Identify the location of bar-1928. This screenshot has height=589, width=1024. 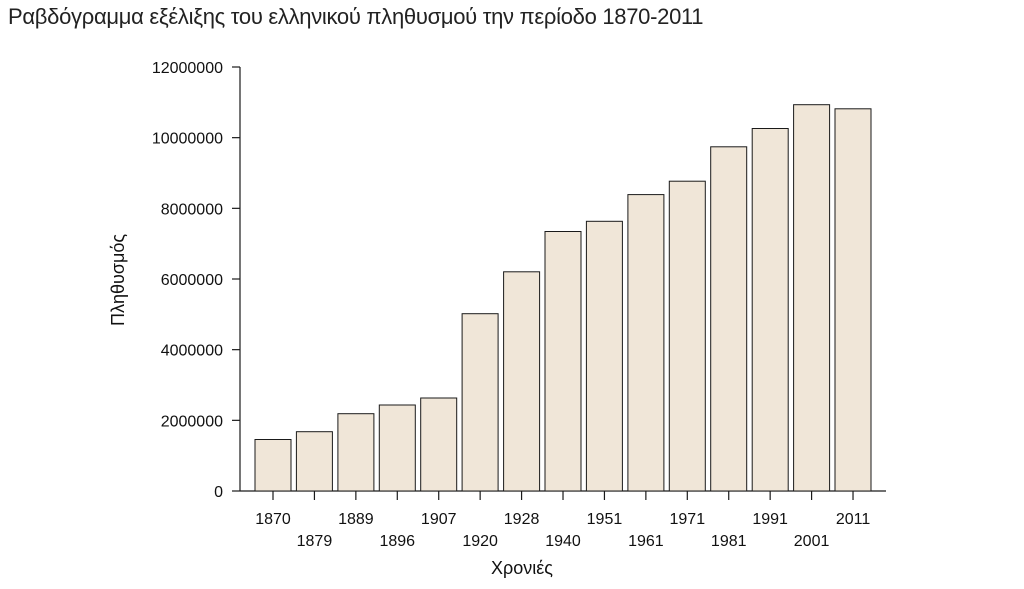
(522, 381).